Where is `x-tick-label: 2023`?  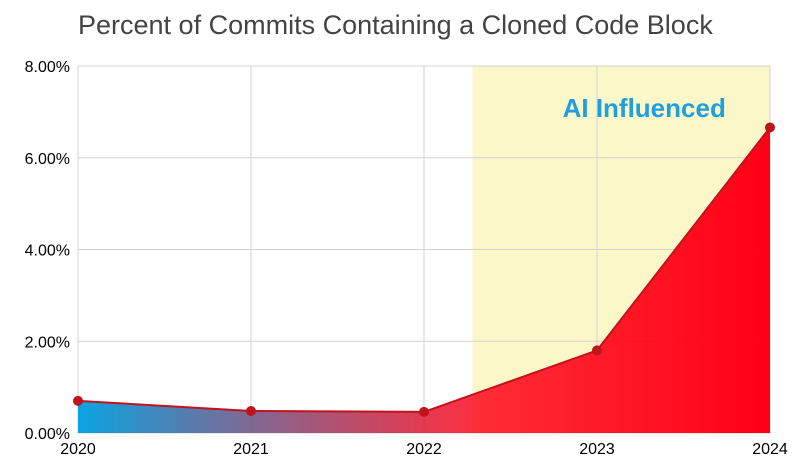 x-tick-label: 2023 is located at coordinates (597, 449).